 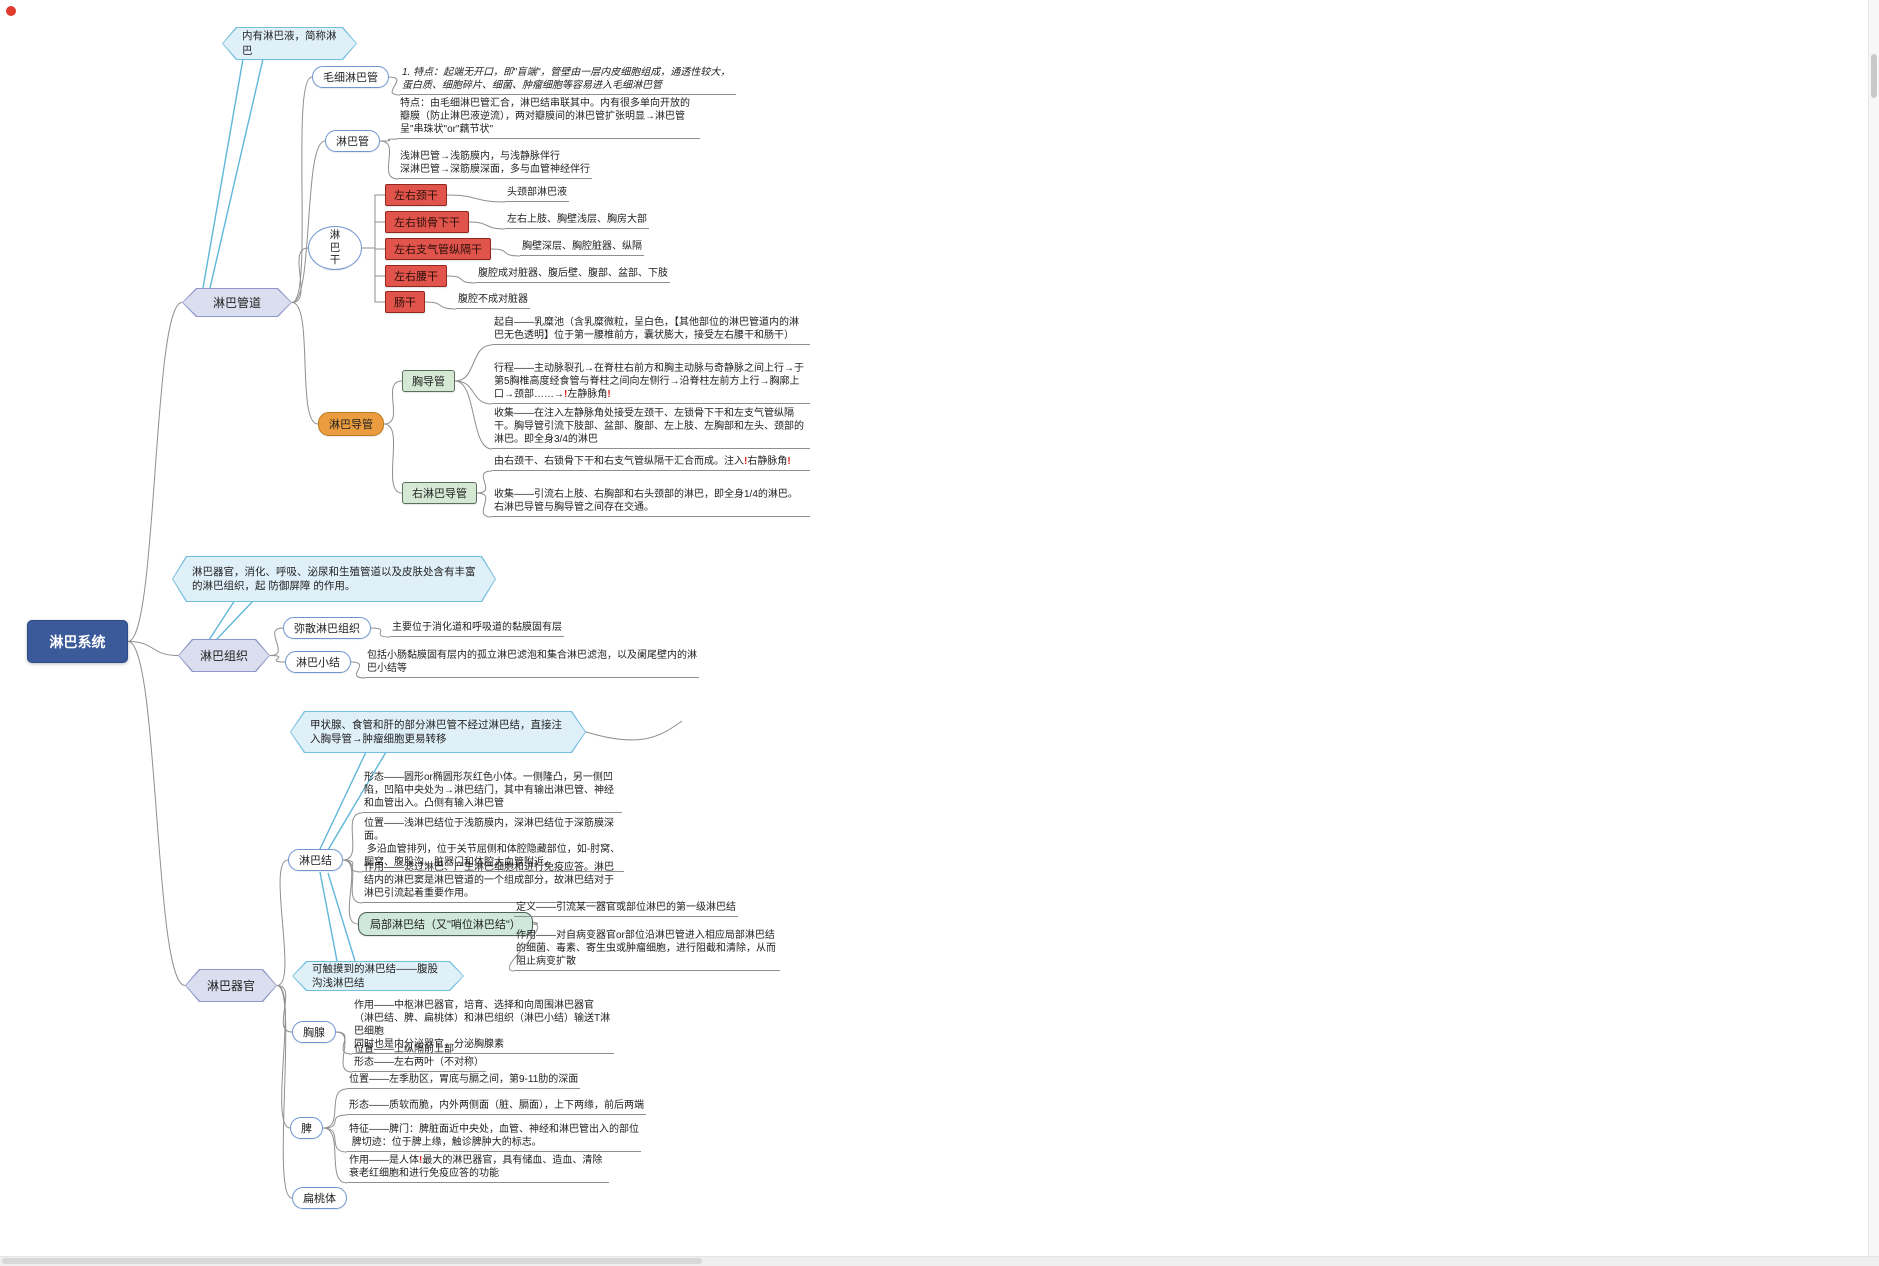 I want to click on note-subclavian-drains: 左右上肢、胸壁浅层、胸房大部, so click(x=577, y=221).